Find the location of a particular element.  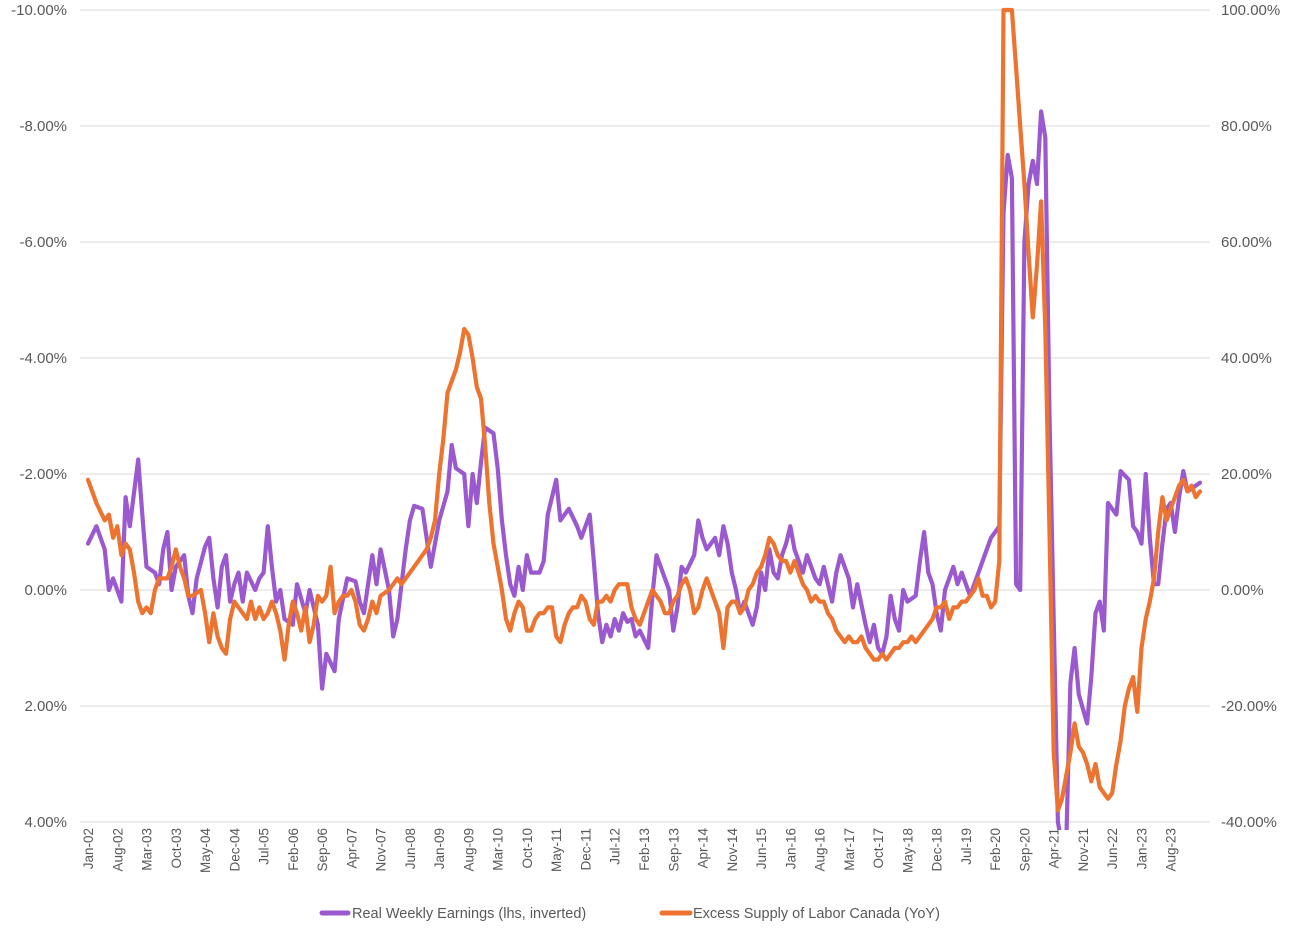

right-tick-label: 100.00% is located at coordinates (1250, 10).